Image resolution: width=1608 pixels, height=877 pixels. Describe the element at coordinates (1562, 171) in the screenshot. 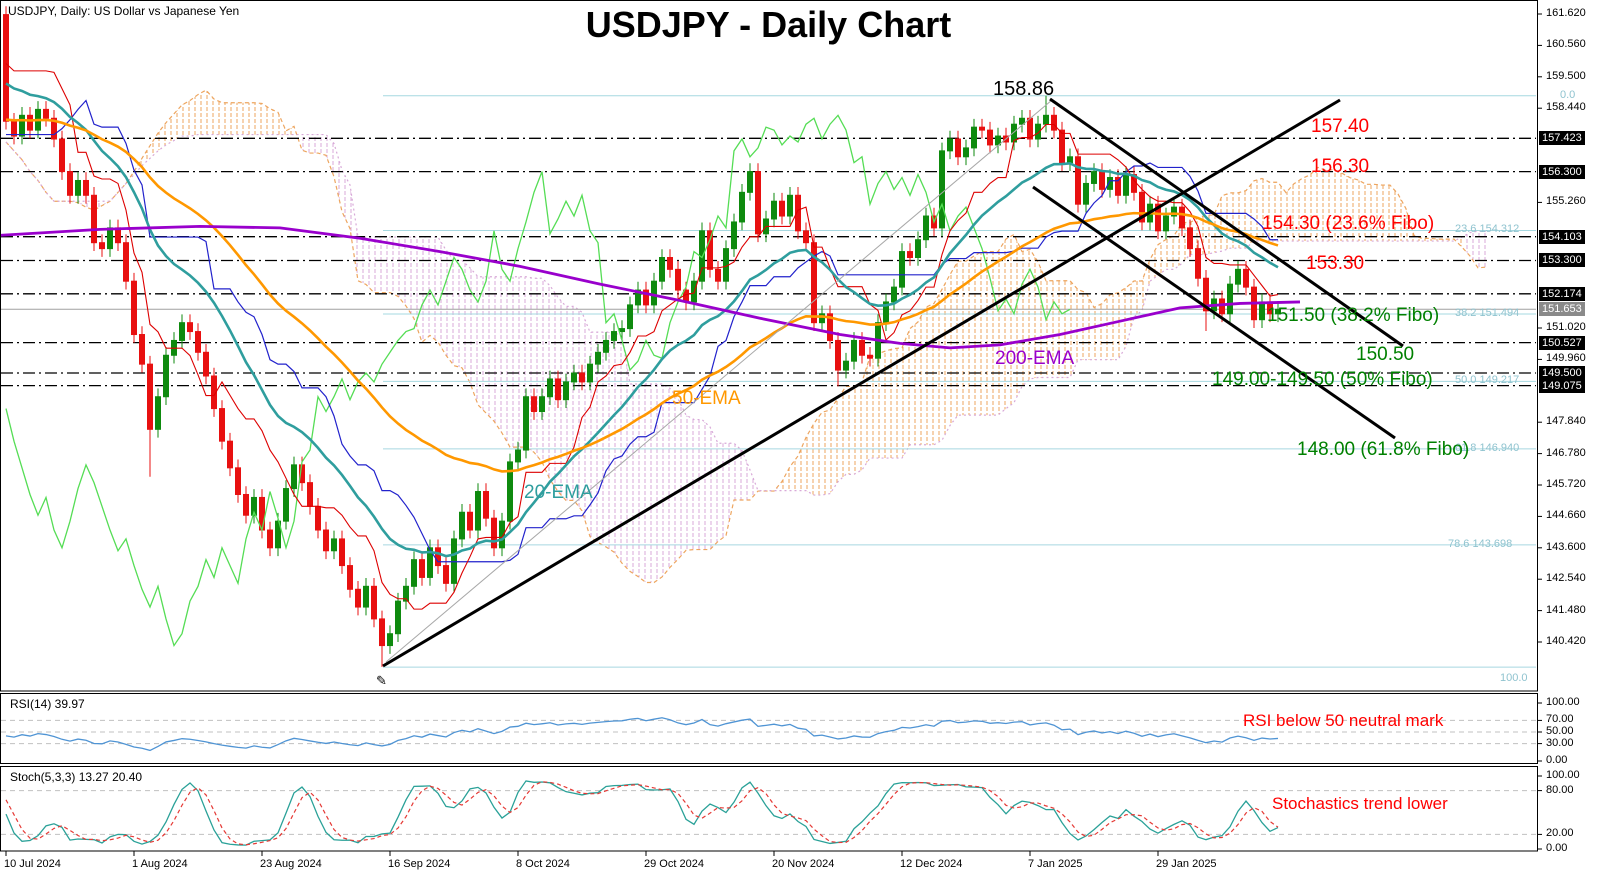

I see `price-level-box: 156.300` at that location.